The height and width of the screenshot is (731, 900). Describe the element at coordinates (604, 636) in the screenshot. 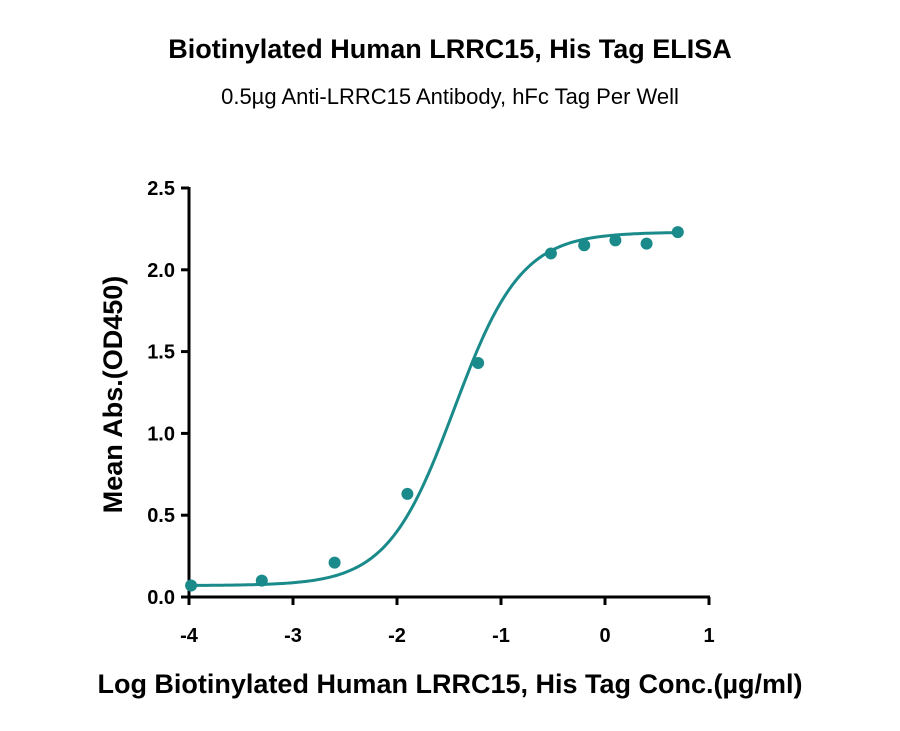

I see `x-tick-label: 0` at that location.